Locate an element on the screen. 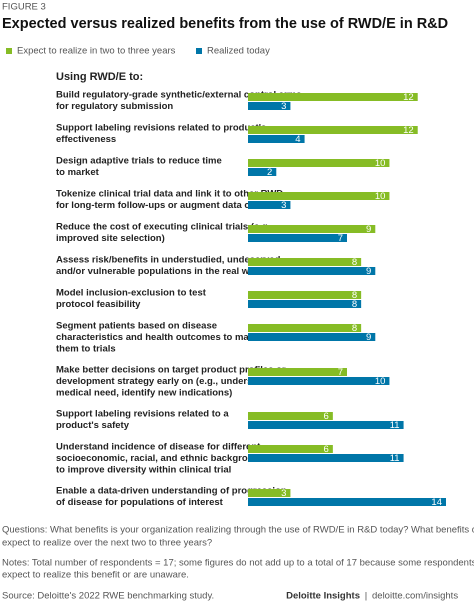 Image resolution: width=474 pixels, height=602 pixels. category-label: of disease for populations of interest is located at coordinates (140, 502).